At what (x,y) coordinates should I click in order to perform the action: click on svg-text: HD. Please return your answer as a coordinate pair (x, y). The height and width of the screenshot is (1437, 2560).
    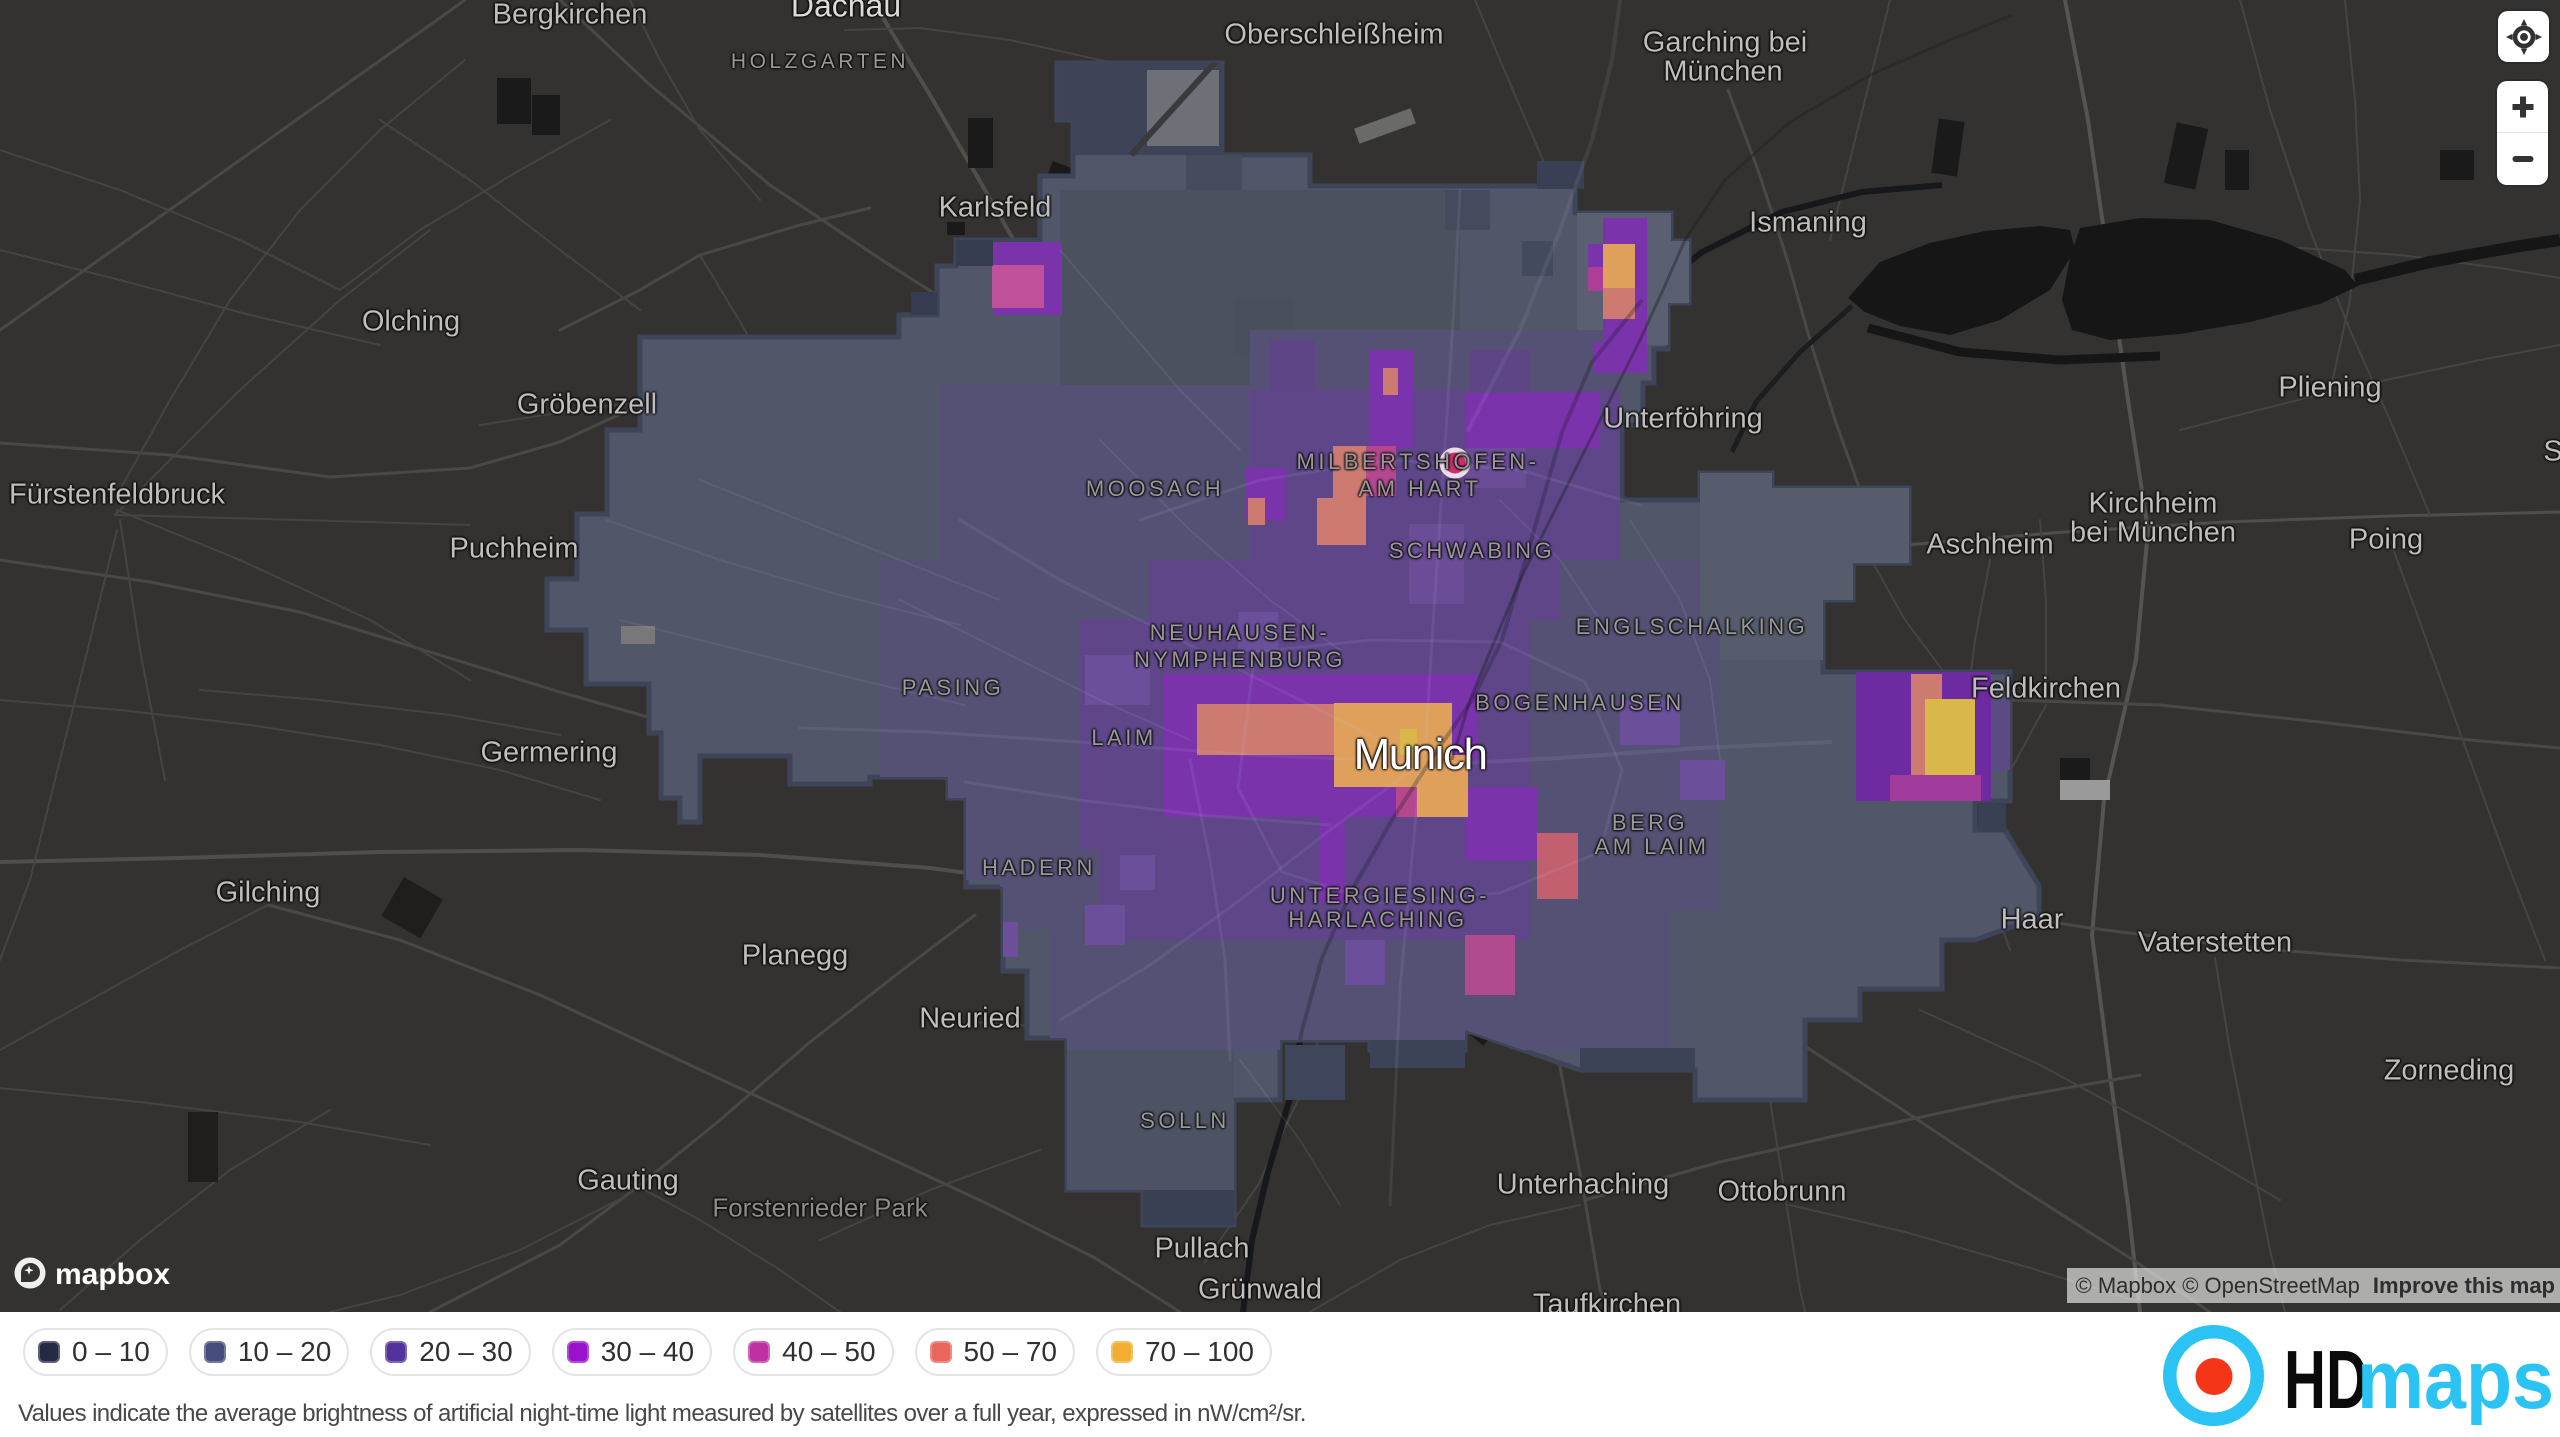
    Looking at the image, I should click on (2326, 1379).